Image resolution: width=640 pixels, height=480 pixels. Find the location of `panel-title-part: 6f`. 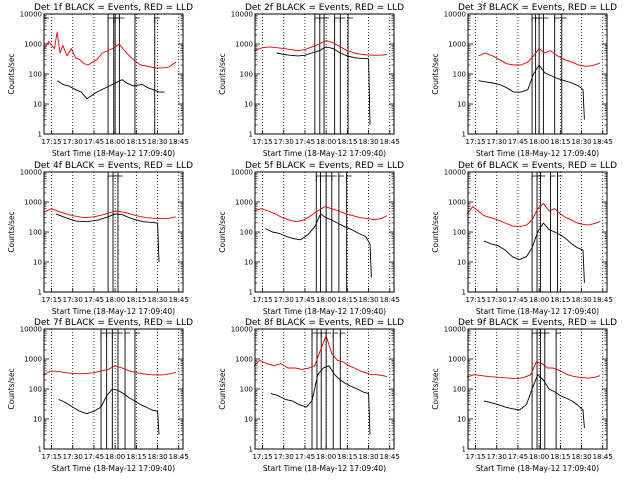

panel-title-part: 6f is located at coordinates (482, 166).